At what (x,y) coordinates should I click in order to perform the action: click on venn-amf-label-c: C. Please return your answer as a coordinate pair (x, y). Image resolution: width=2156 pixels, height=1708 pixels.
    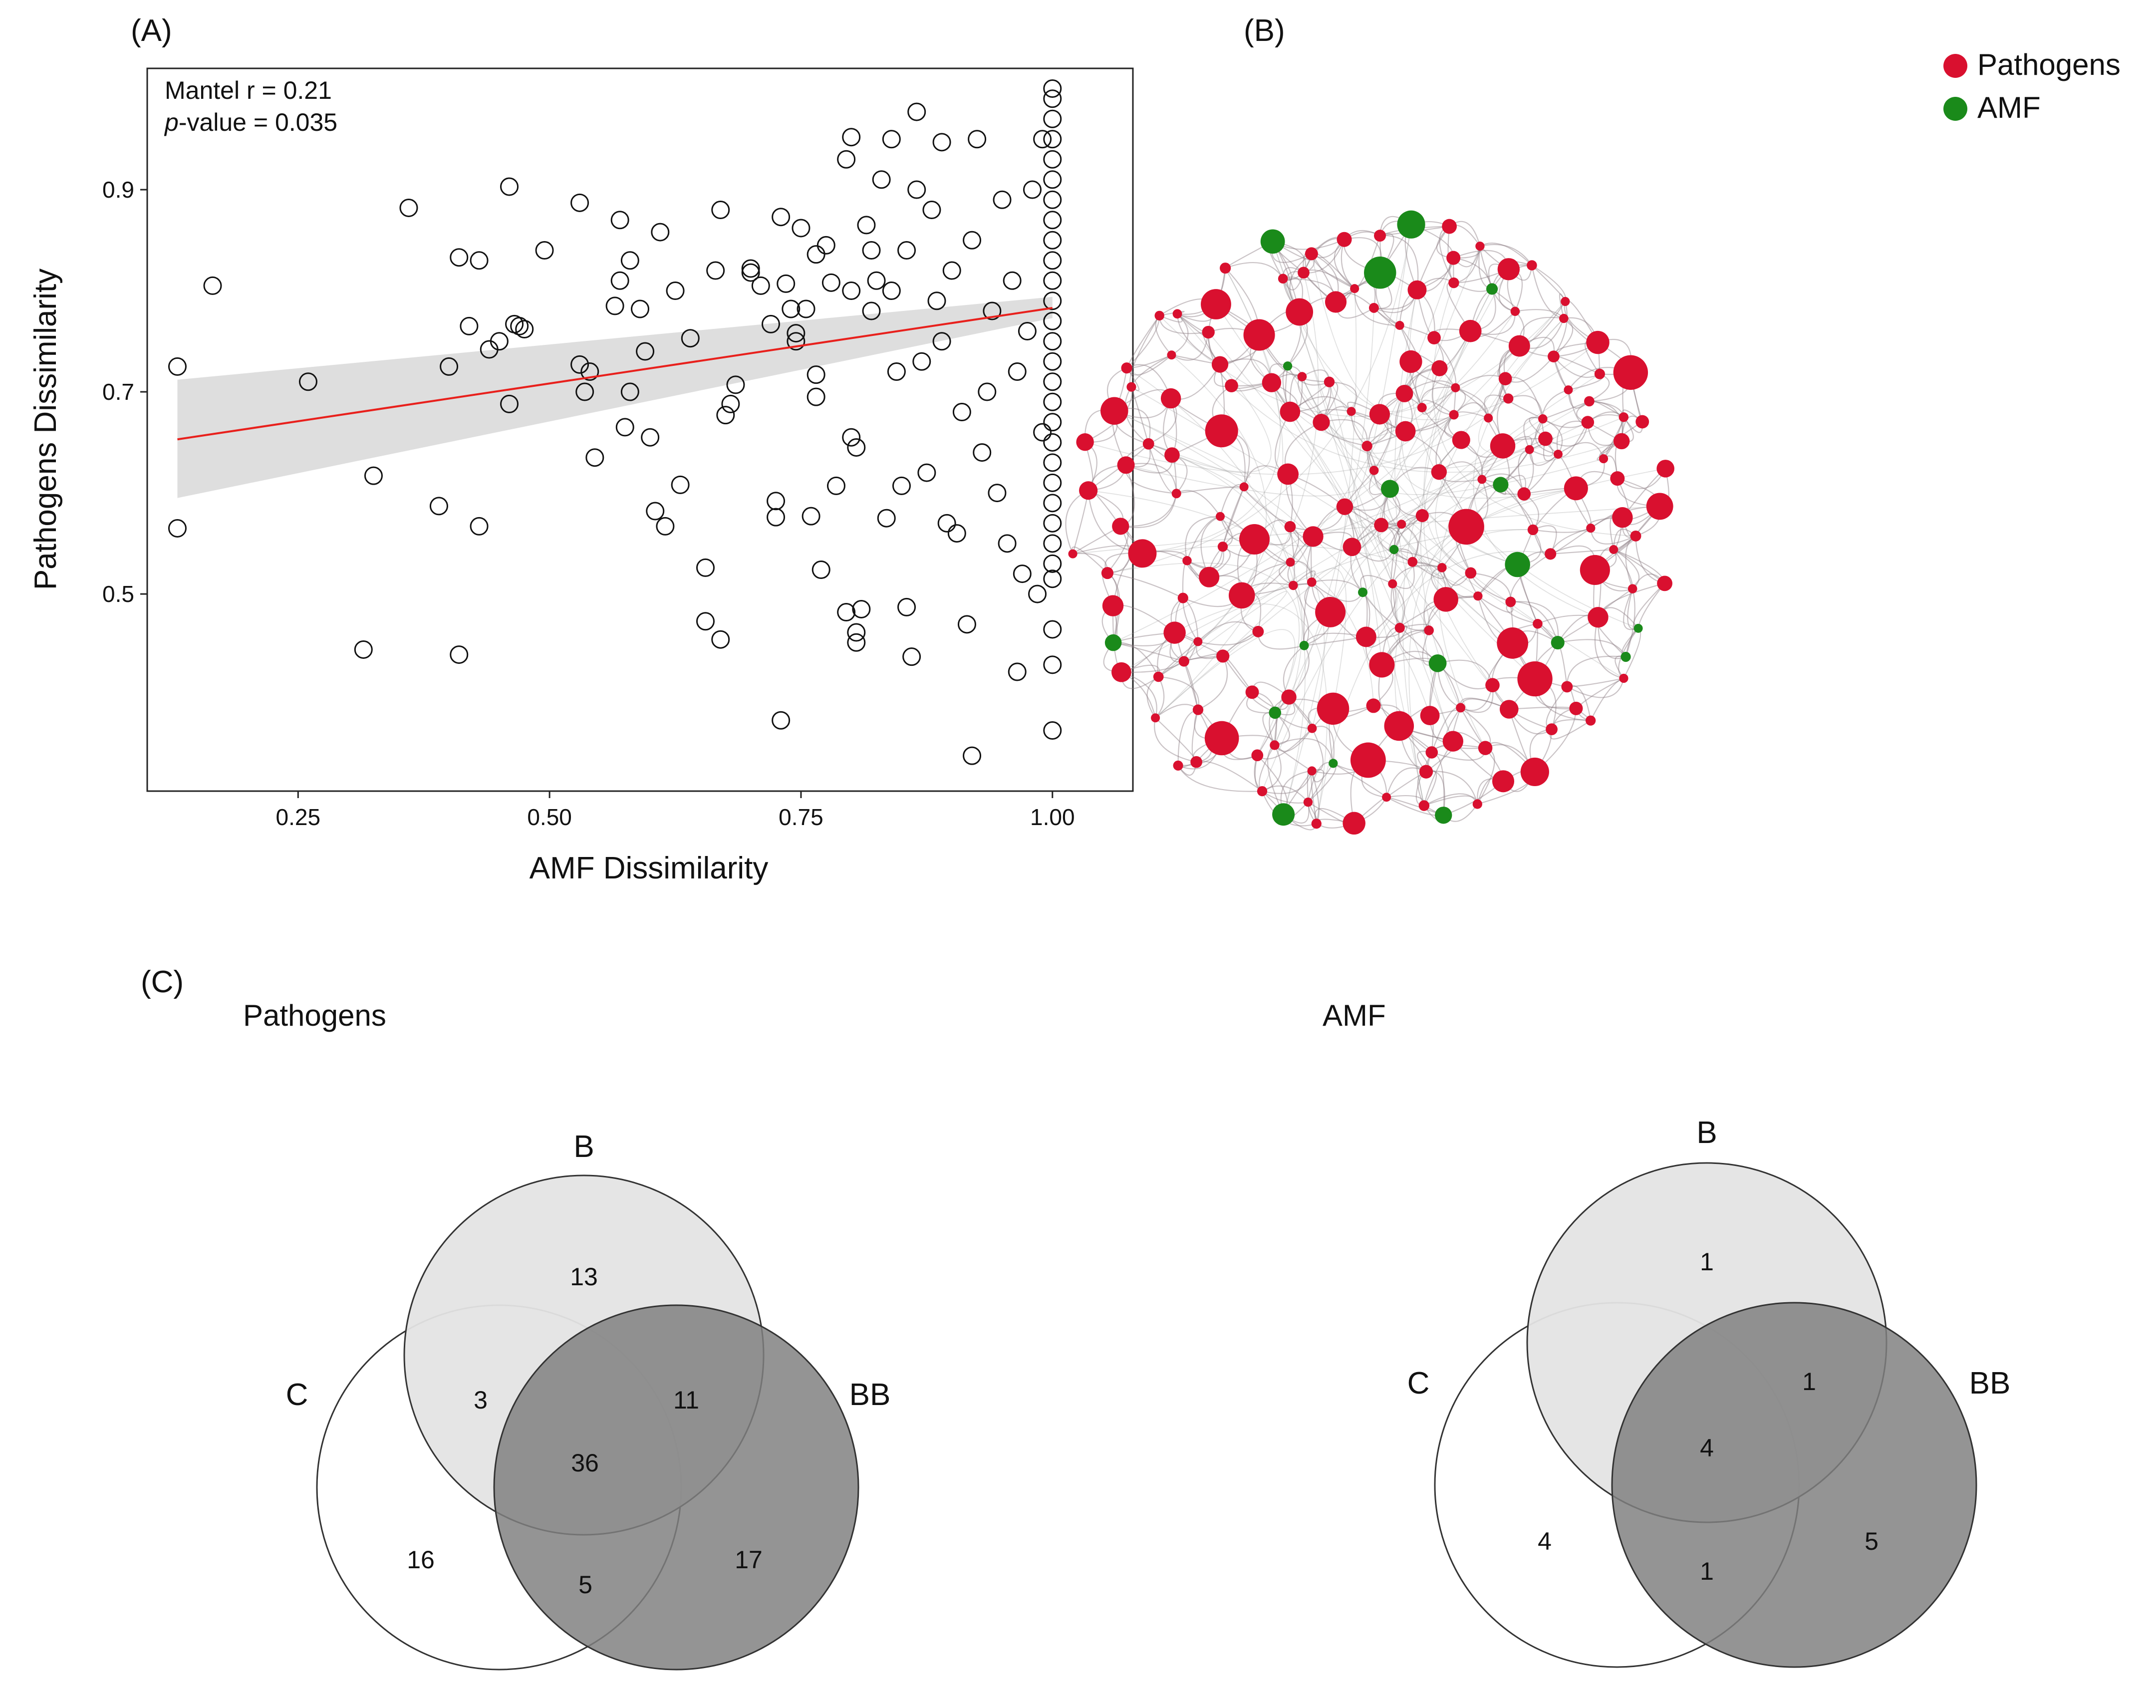
    Looking at the image, I should click on (1418, 1383).